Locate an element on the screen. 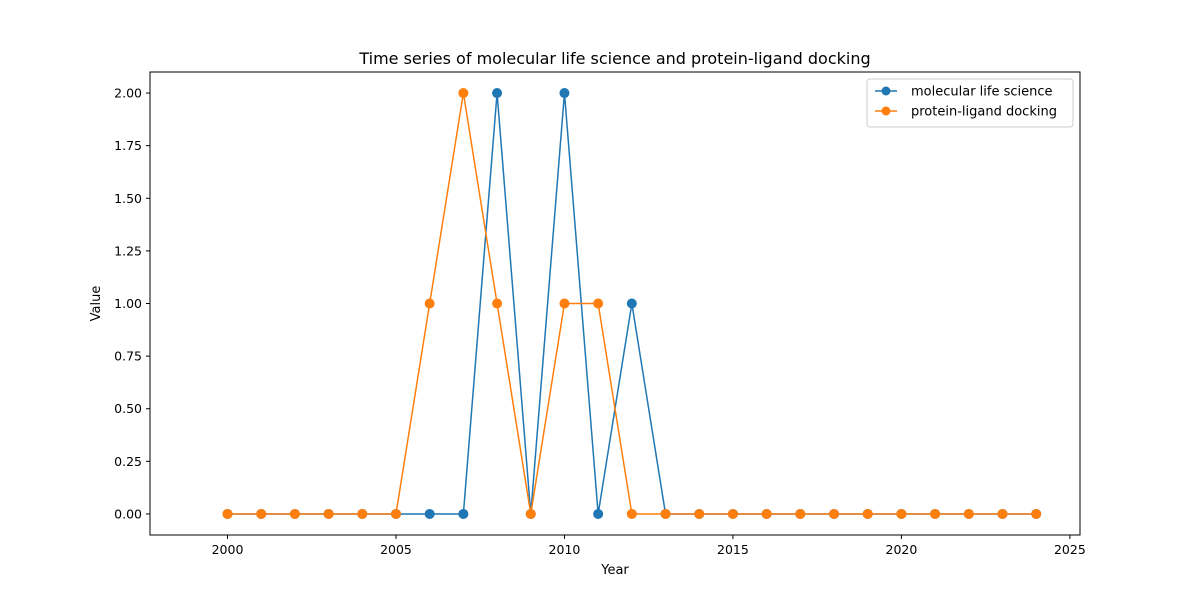 The height and width of the screenshot is (600, 1200). y-tick-label: 1.75 is located at coordinates (128, 145).